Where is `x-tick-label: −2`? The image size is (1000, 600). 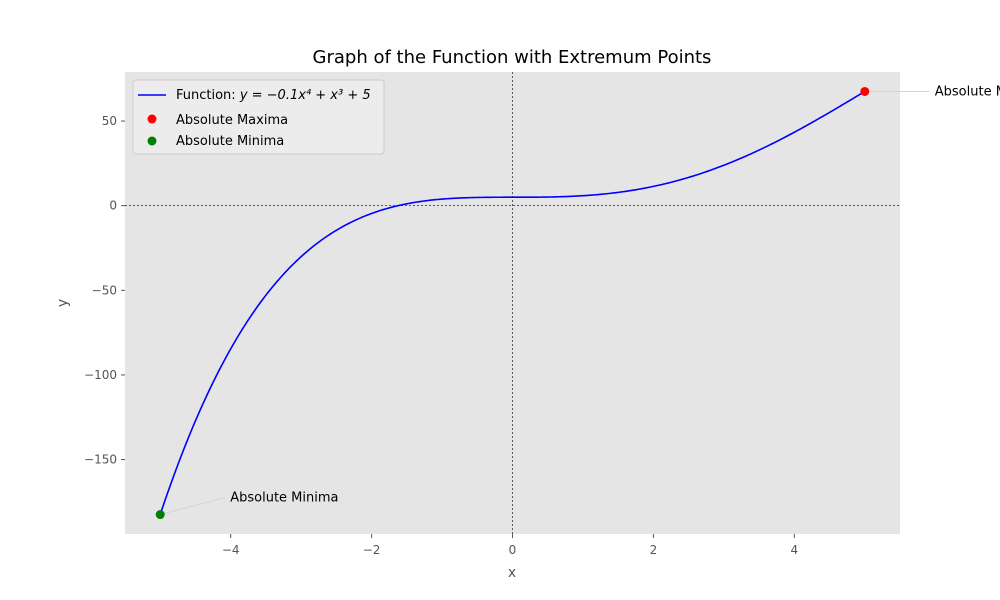
x-tick-label: −2 is located at coordinates (372, 550).